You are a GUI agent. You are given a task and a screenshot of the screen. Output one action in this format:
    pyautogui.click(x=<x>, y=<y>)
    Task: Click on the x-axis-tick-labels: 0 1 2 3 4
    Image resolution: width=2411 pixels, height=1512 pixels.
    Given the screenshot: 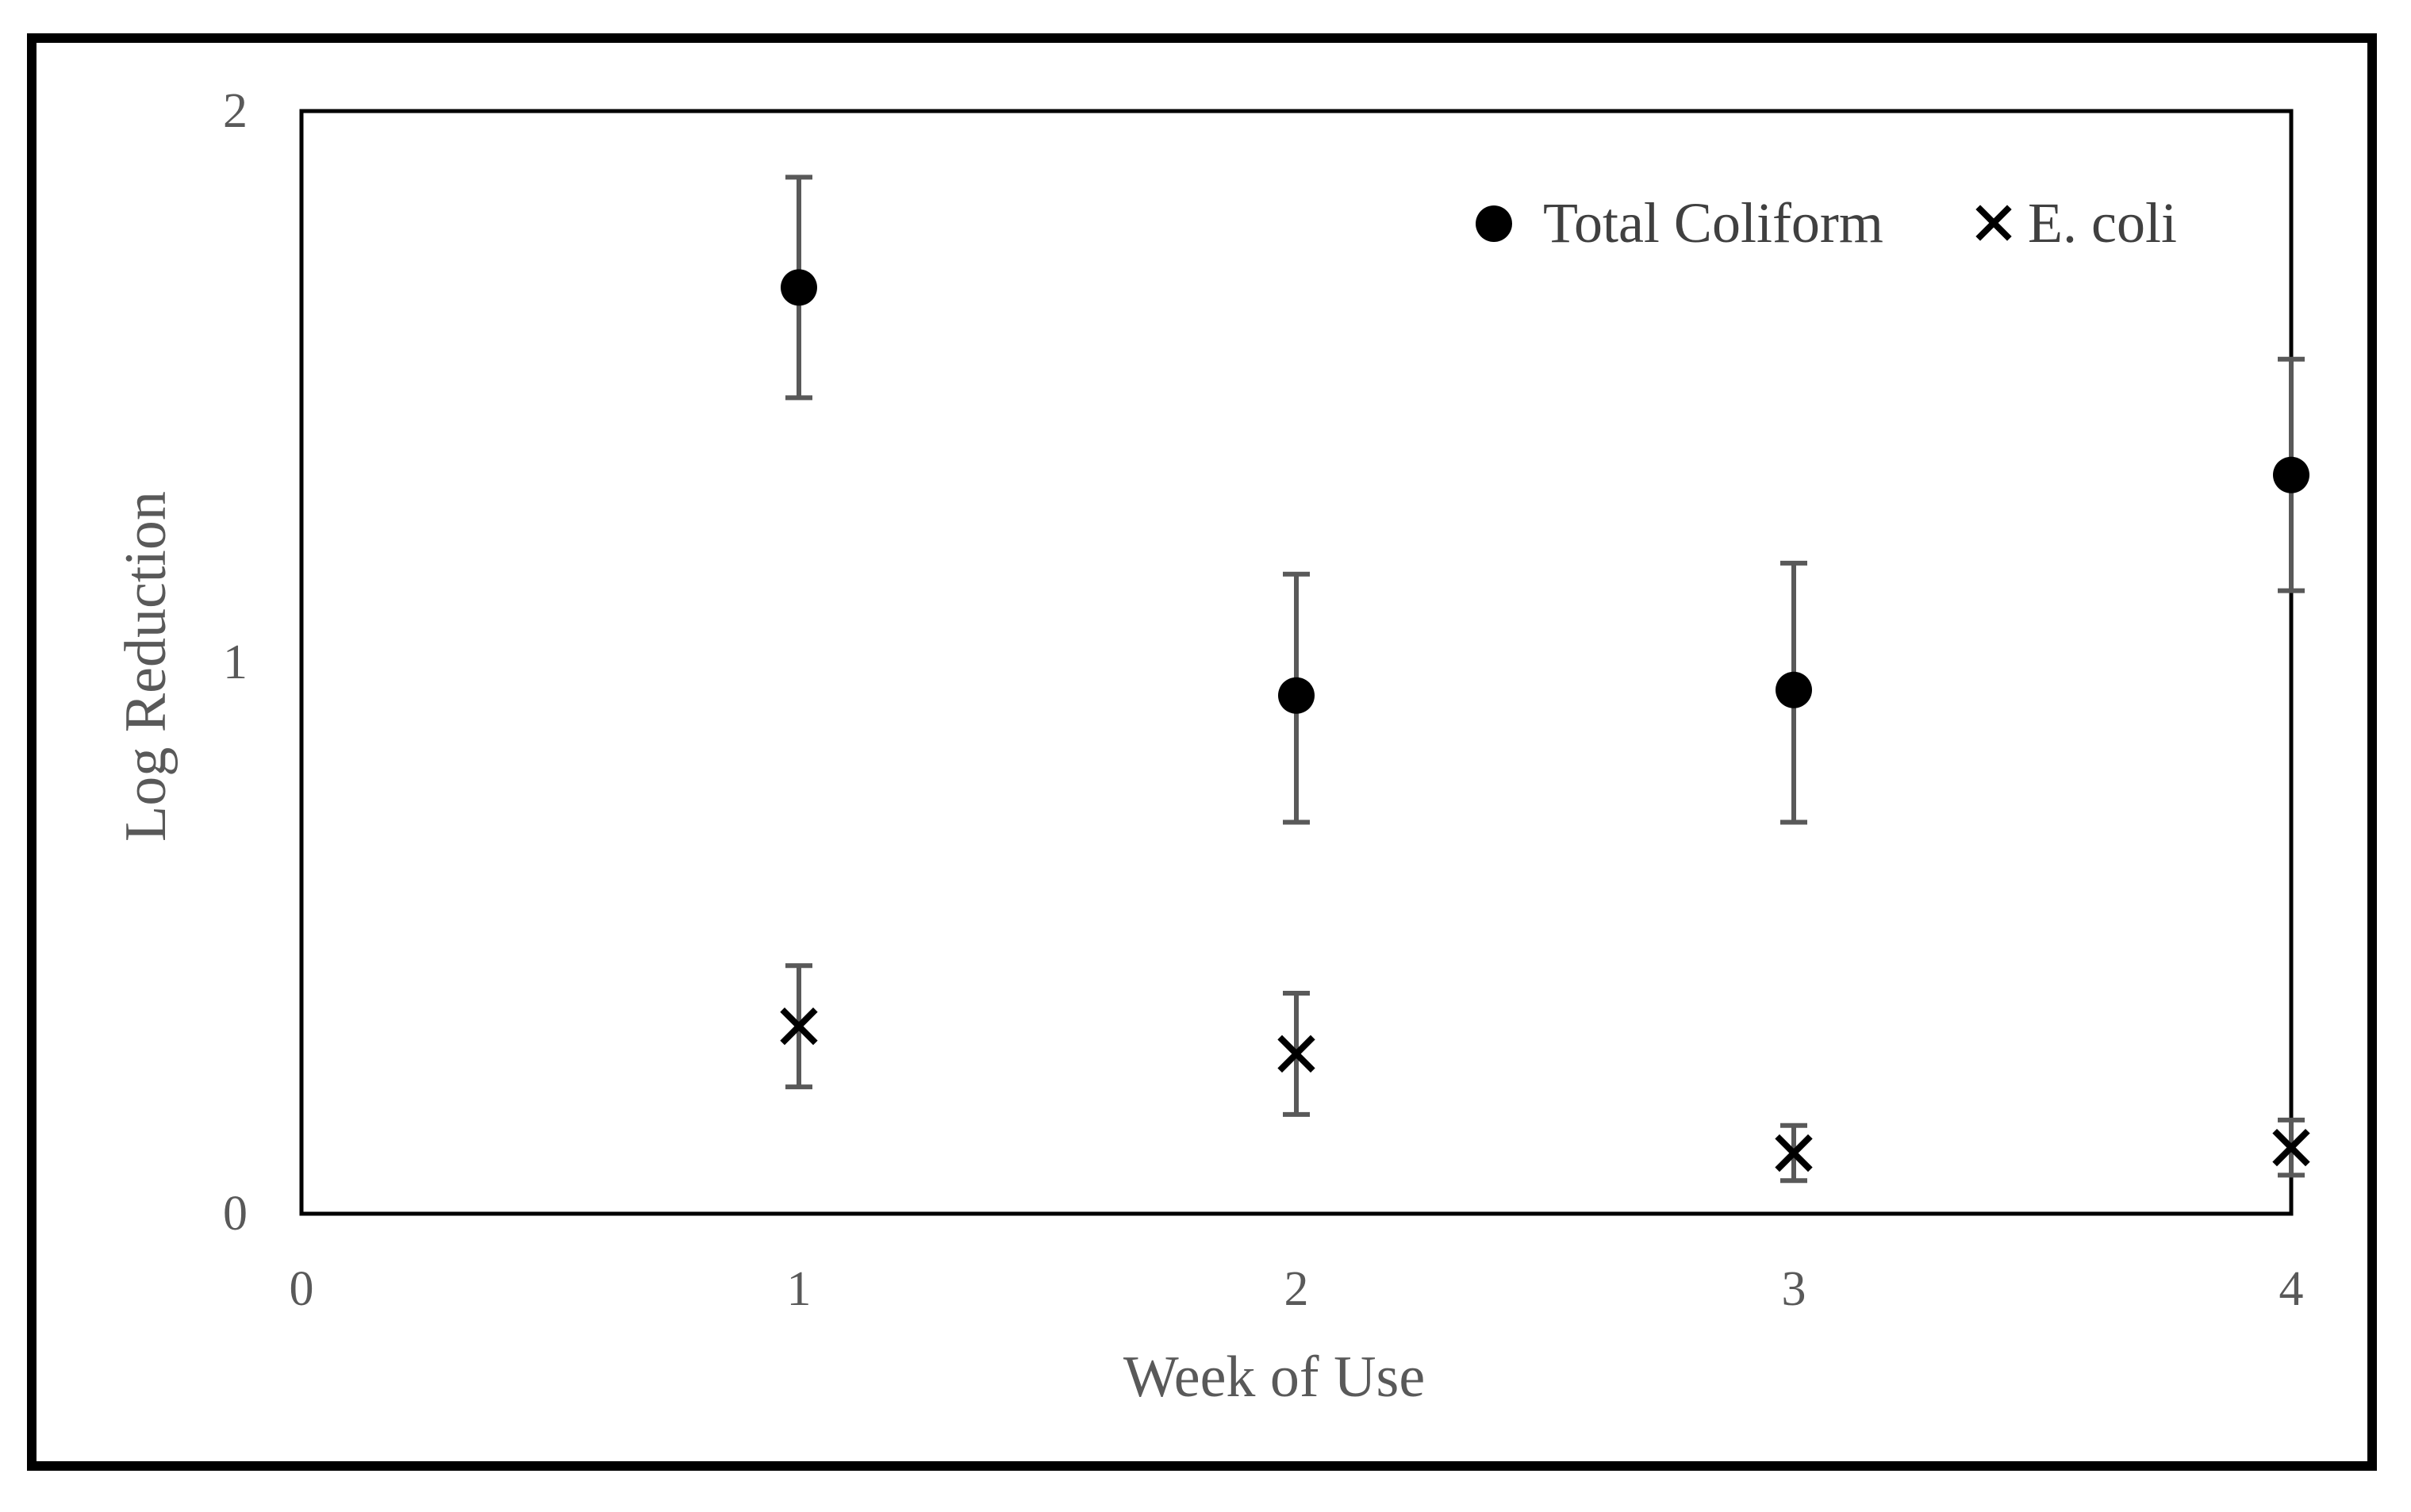 What is the action you would take?
    pyautogui.click(x=1297, y=1289)
    